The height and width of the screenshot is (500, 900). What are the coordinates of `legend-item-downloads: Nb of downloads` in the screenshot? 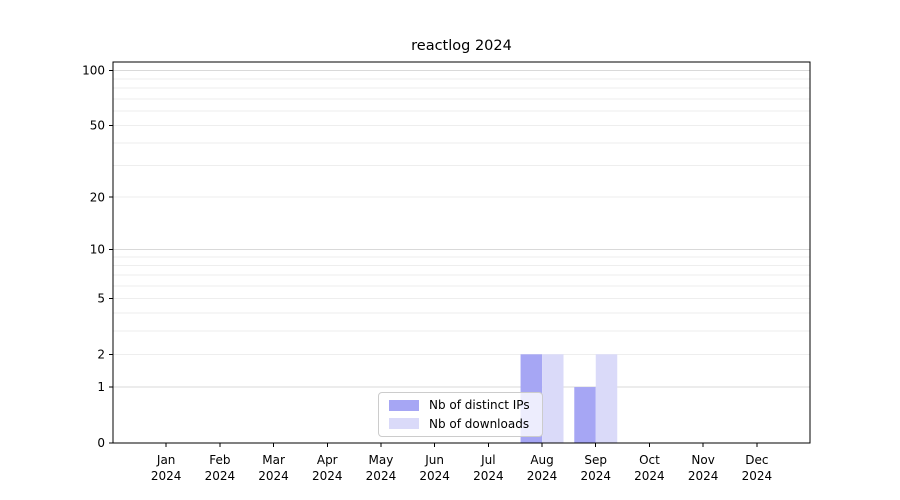 It's located at (460, 424).